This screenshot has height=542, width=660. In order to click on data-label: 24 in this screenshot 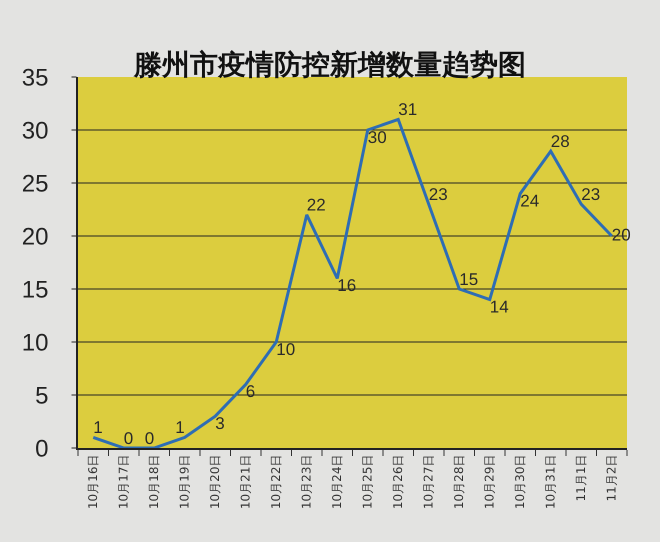, I will do `click(530, 200)`.